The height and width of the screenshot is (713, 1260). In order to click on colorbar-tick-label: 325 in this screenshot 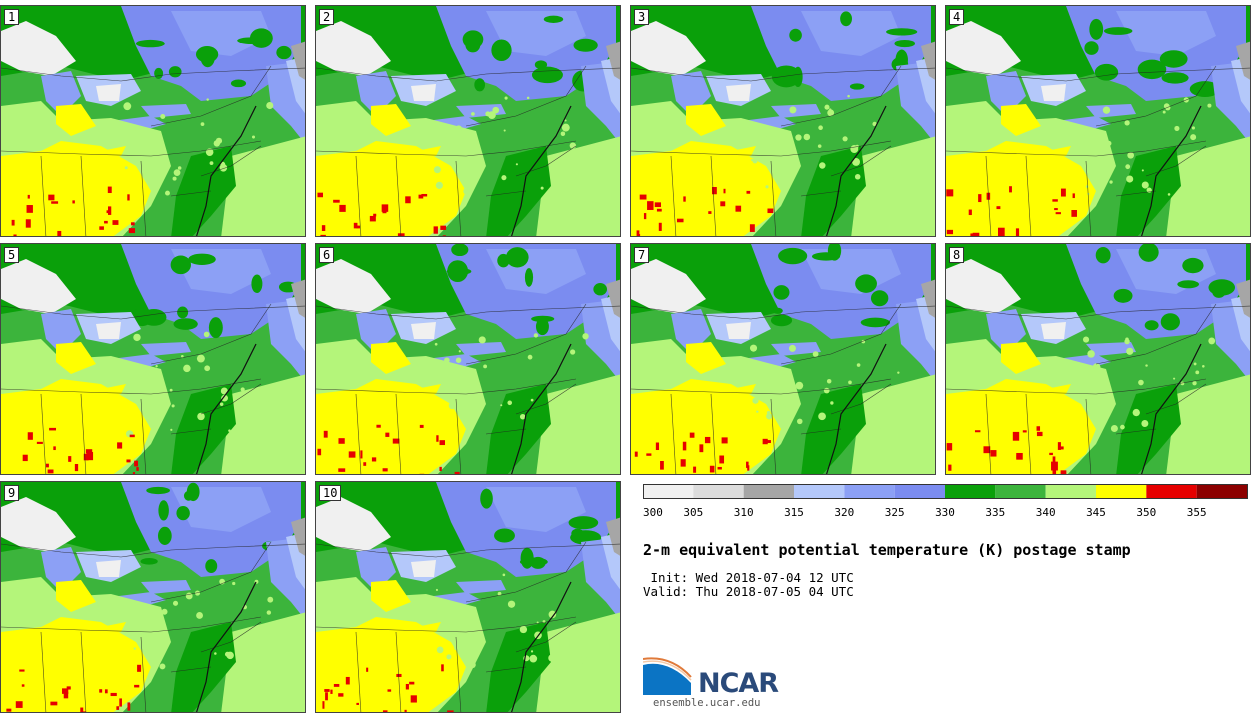, I will do `click(895, 512)`.